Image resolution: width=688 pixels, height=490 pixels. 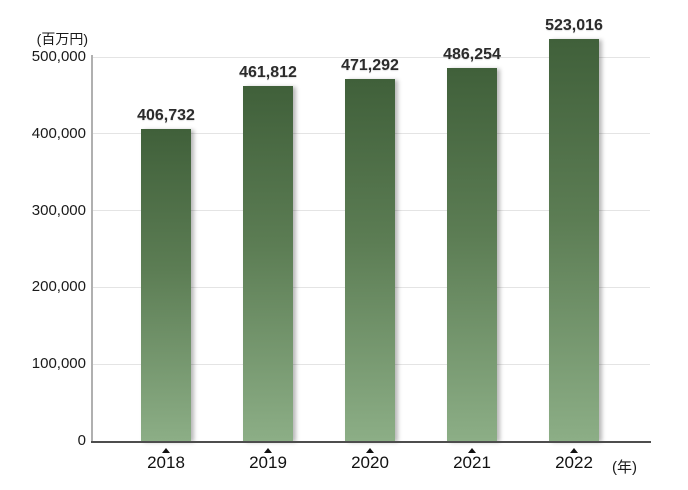 I want to click on x-axis-unit-label: (年), so click(x=624, y=467).